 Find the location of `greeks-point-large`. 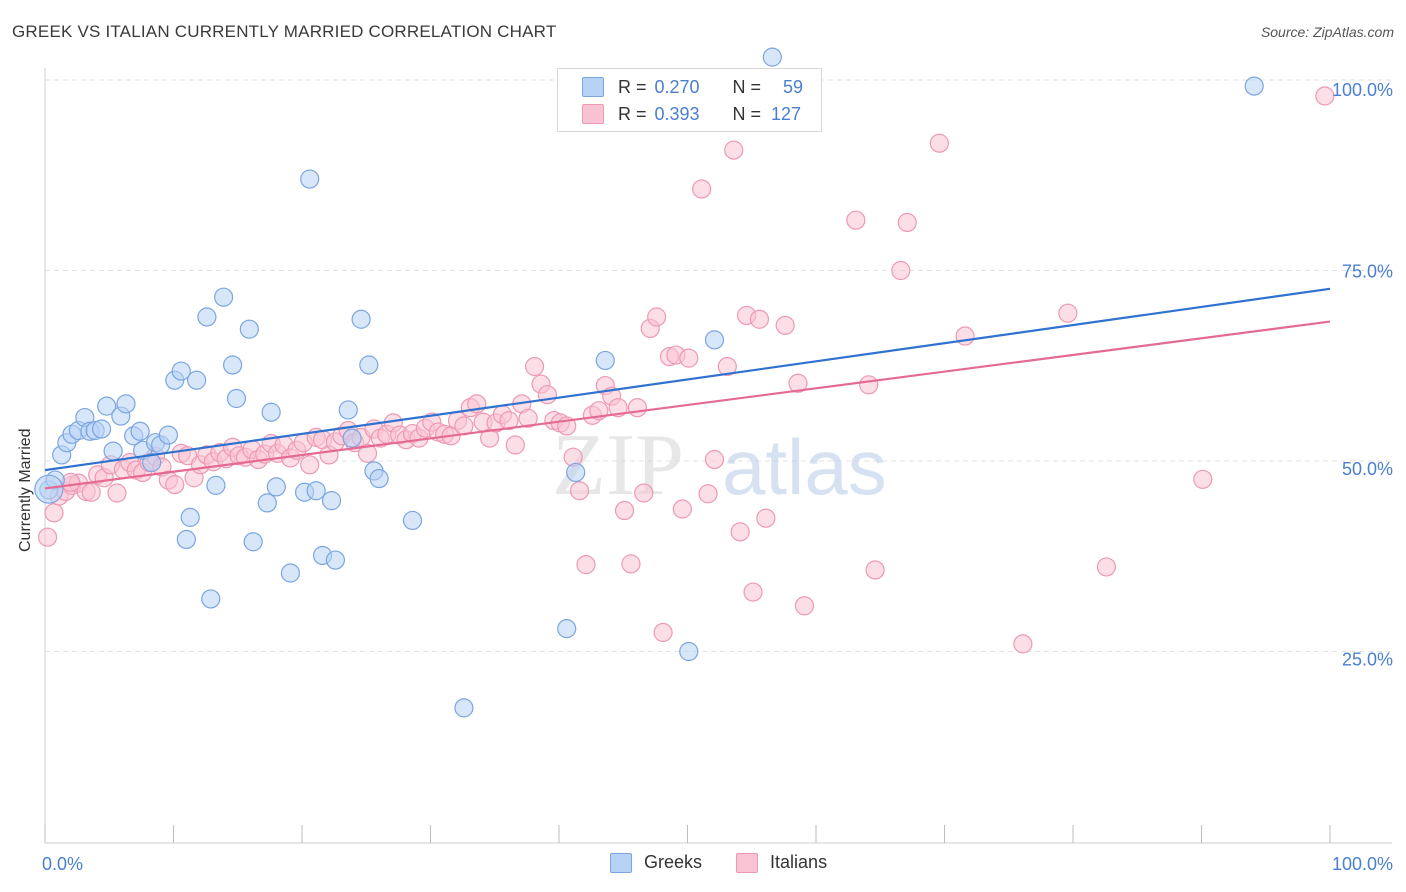

greeks-point-large is located at coordinates (49, 489).